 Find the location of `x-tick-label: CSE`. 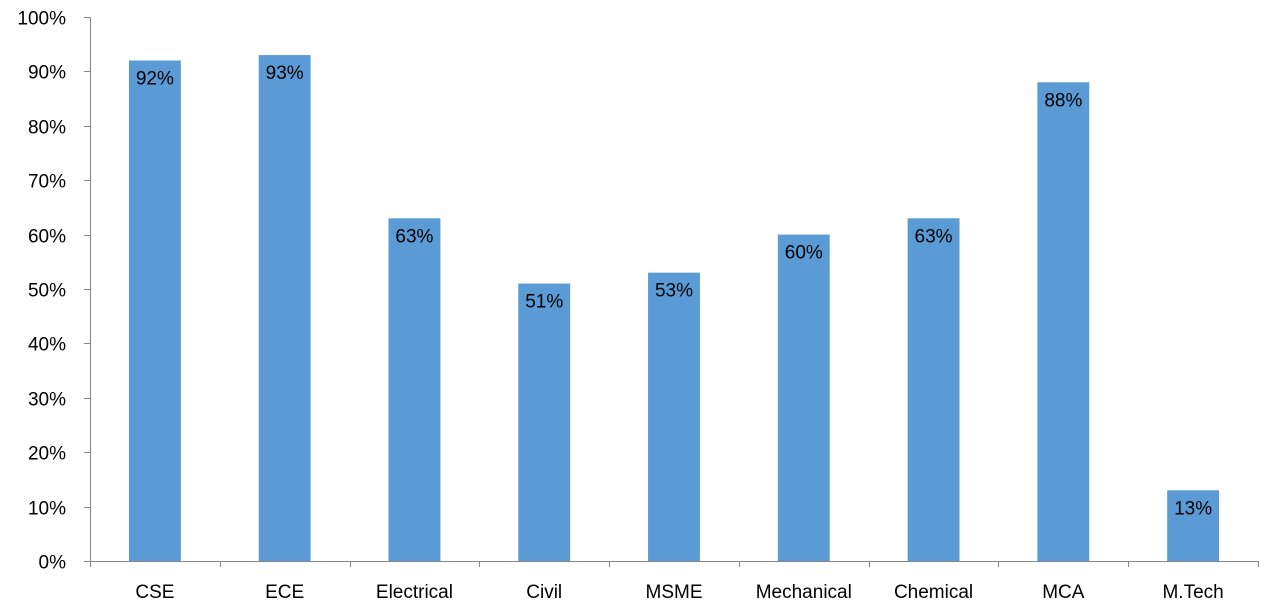

x-tick-label: CSE is located at coordinates (154, 592).